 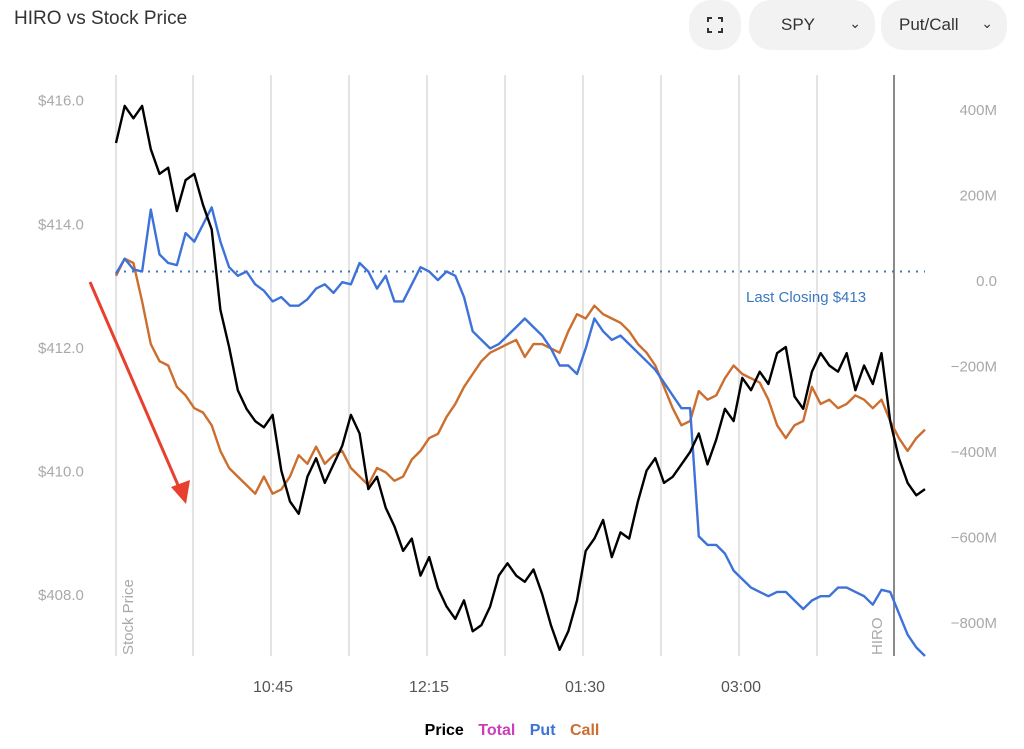 What do you see at coordinates (974, 537) in the screenshot?
I see `right-tick-label: −600M` at bounding box center [974, 537].